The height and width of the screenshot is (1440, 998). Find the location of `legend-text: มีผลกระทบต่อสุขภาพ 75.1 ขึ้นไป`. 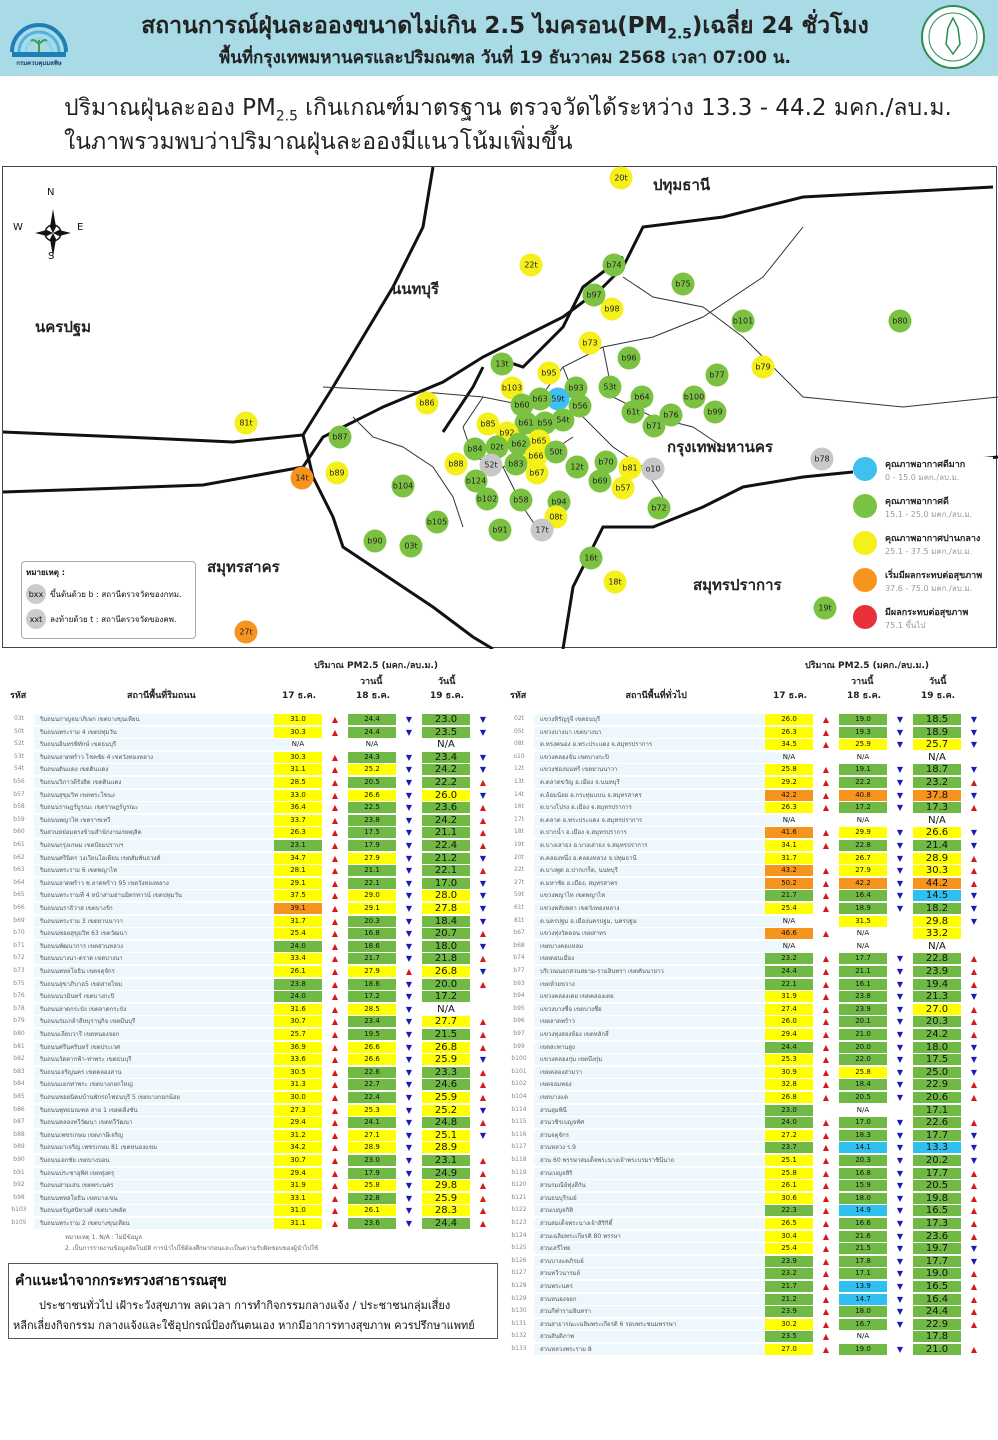

legend-text: มีผลกระทบต่อสุขภาพ 75.1 ขึ้นไป is located at coordinates (926, 618).